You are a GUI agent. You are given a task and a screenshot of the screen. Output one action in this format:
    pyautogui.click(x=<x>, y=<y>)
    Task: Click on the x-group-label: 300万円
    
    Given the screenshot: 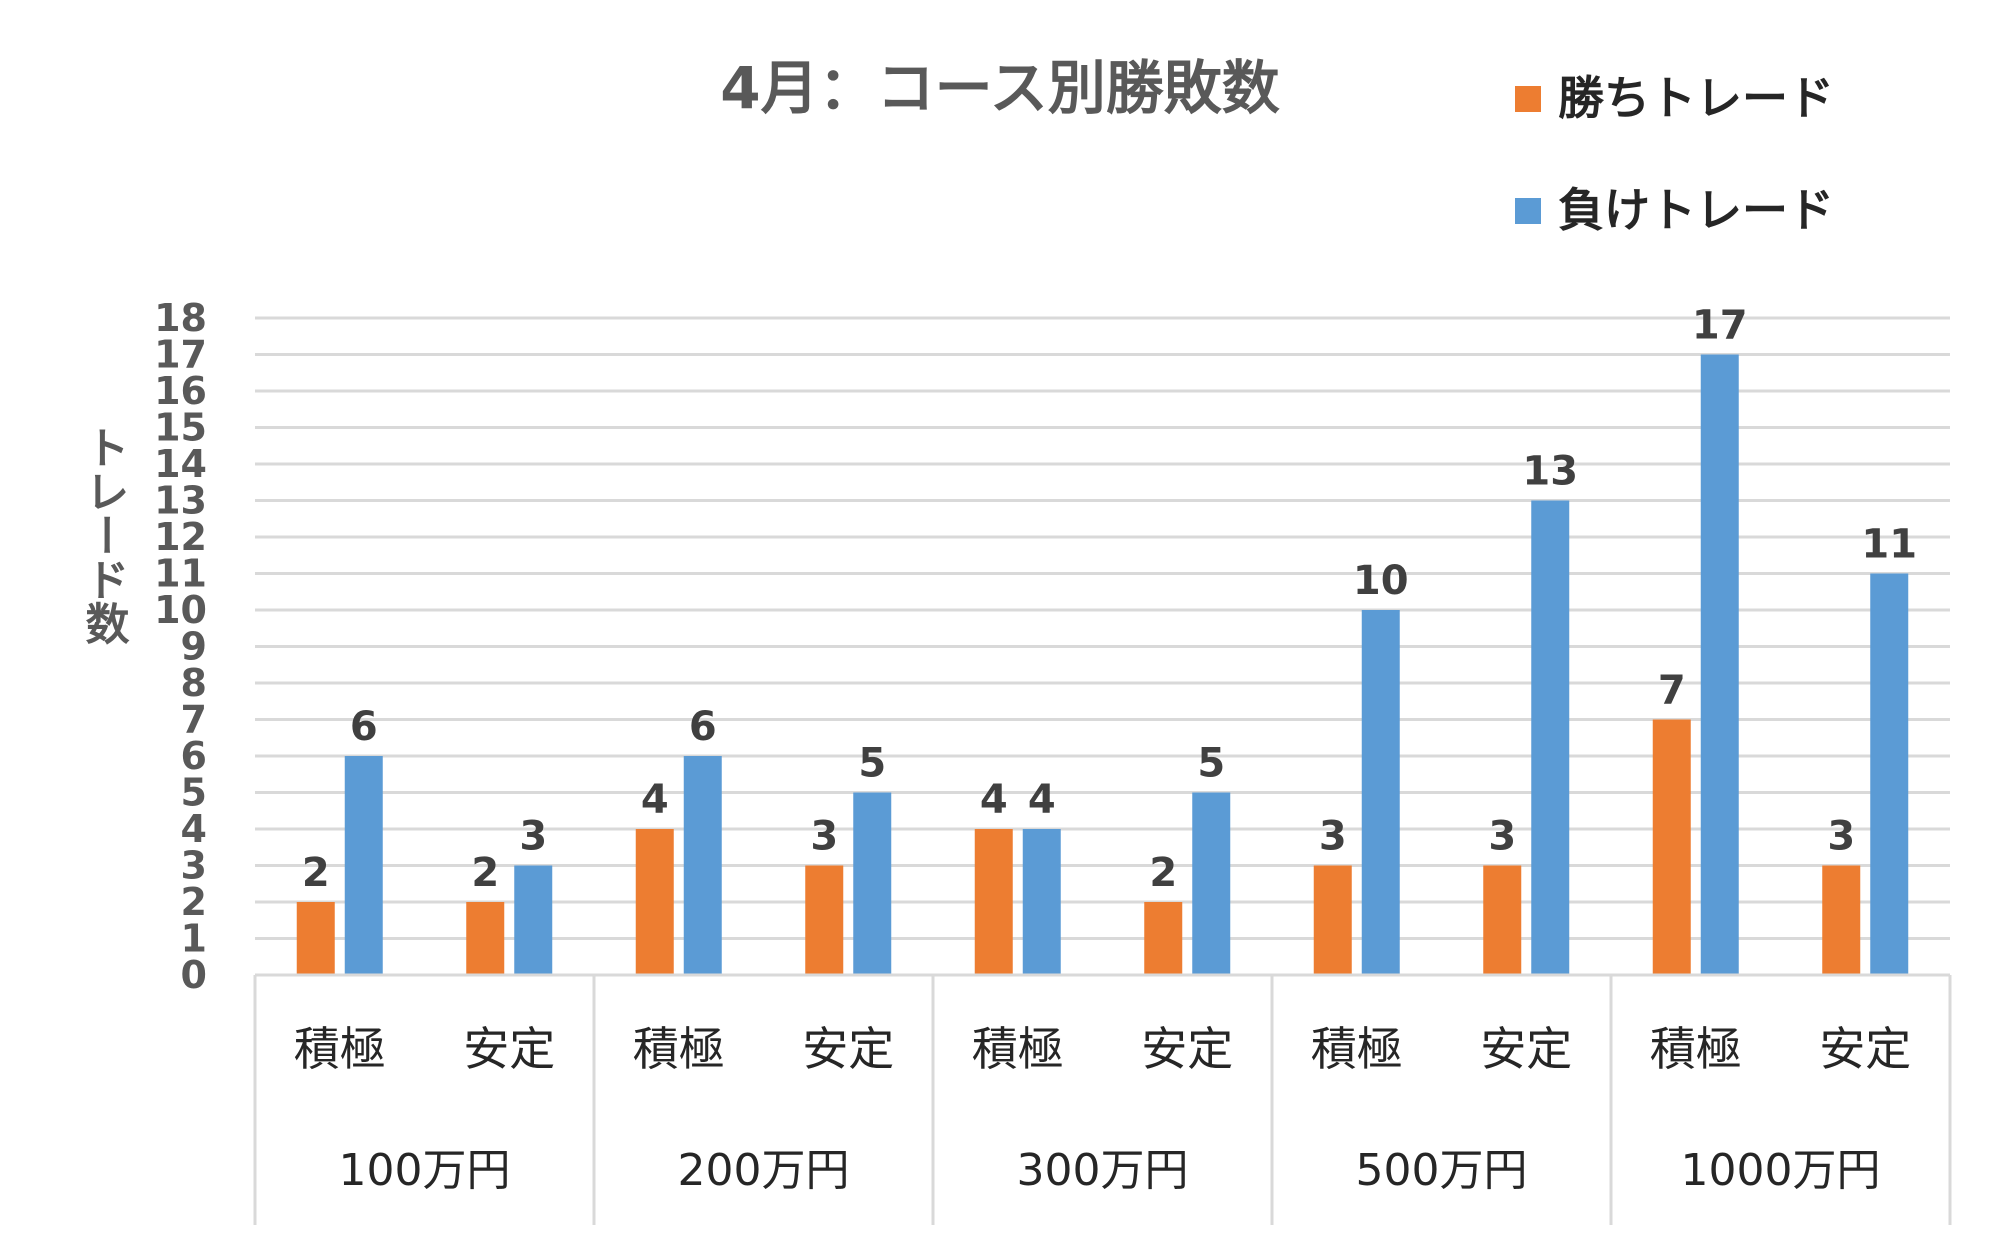 What is the action you would take?
    pyautogui.click(x=1103, y=1170)
    